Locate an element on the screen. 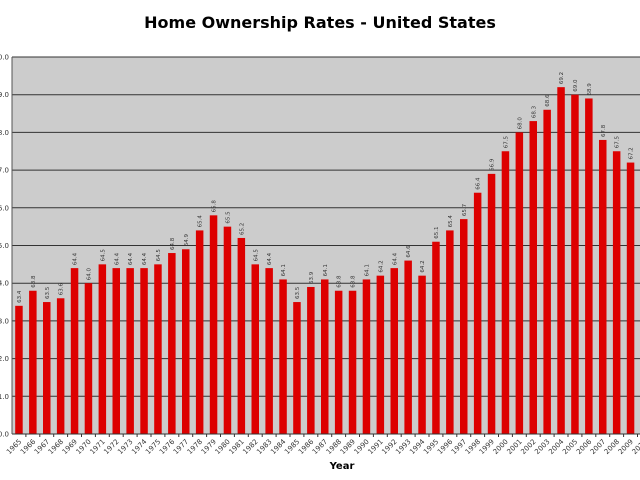  x-axis-label: Year is located at coordinates (342, 466).